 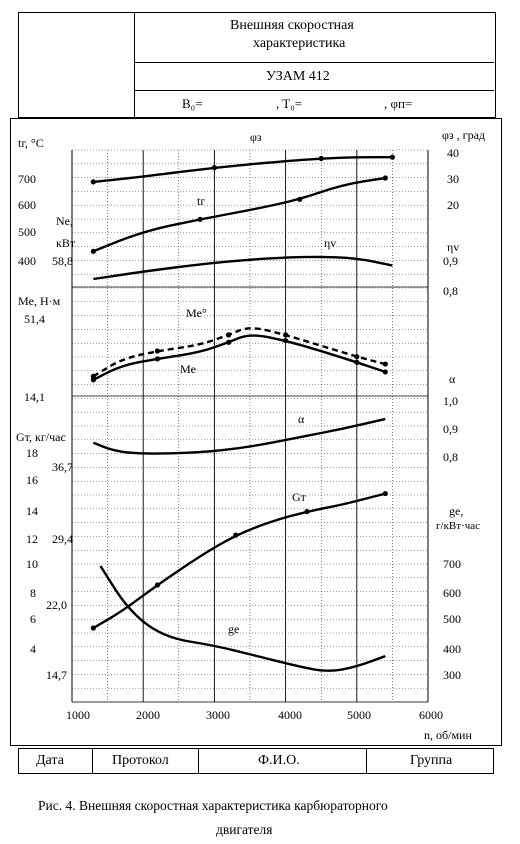 I want to click on tick-ne-58-8: 58,8, so click(x=62, y=261).